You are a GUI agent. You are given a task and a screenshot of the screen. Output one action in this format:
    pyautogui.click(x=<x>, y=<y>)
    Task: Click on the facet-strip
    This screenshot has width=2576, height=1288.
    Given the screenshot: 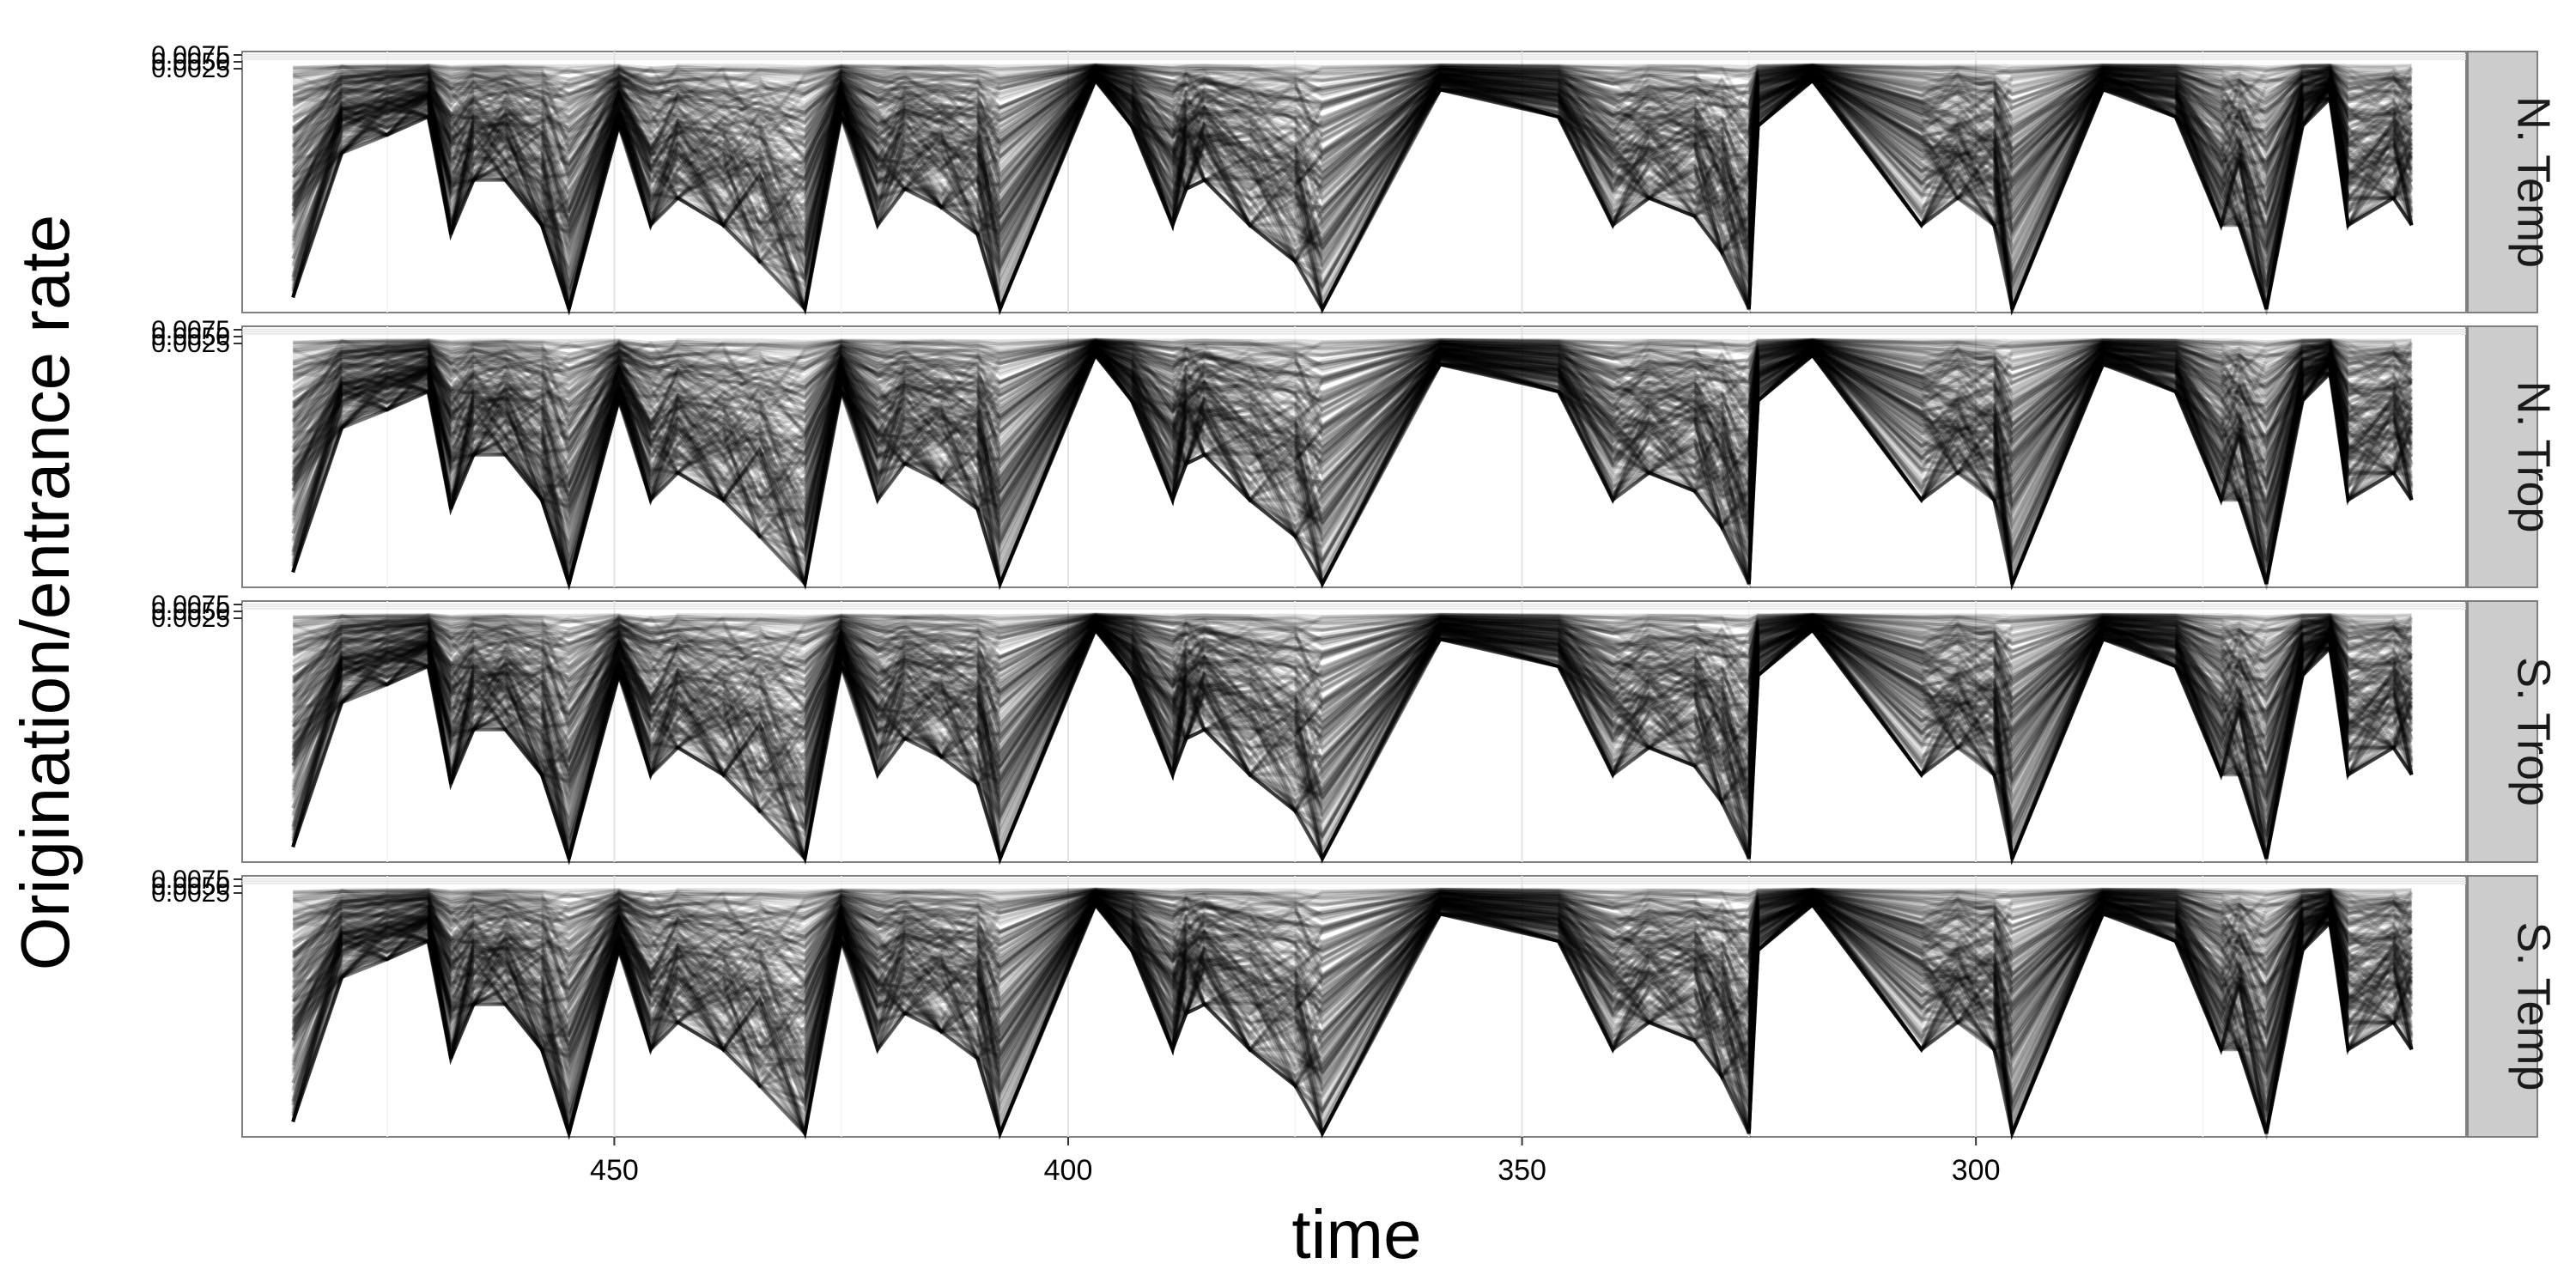 What is the action you would take?
    pyautogui.click(x=2502, y=457)
    